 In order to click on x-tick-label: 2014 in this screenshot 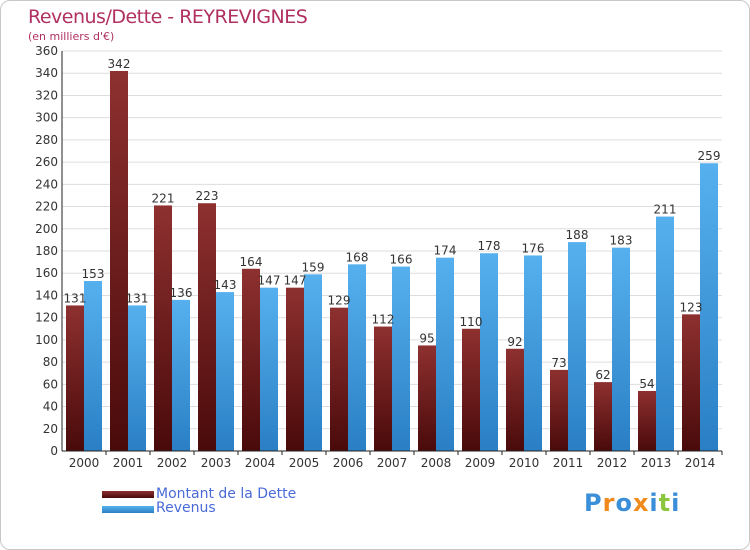, I will do `click(700, 463)`.